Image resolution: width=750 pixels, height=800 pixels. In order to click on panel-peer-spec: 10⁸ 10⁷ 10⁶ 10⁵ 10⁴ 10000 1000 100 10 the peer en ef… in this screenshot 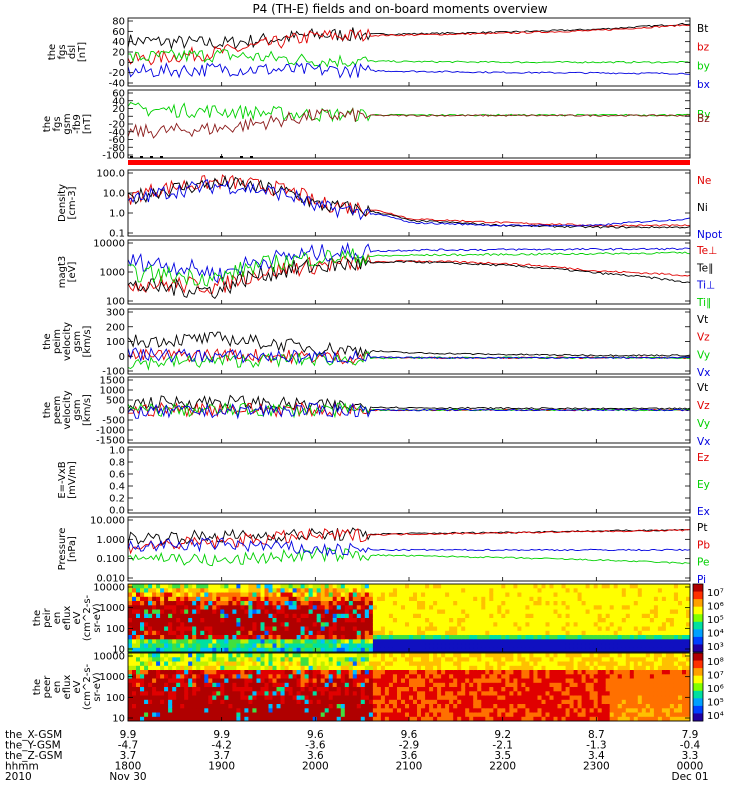, I will do `click(378, 688)`.